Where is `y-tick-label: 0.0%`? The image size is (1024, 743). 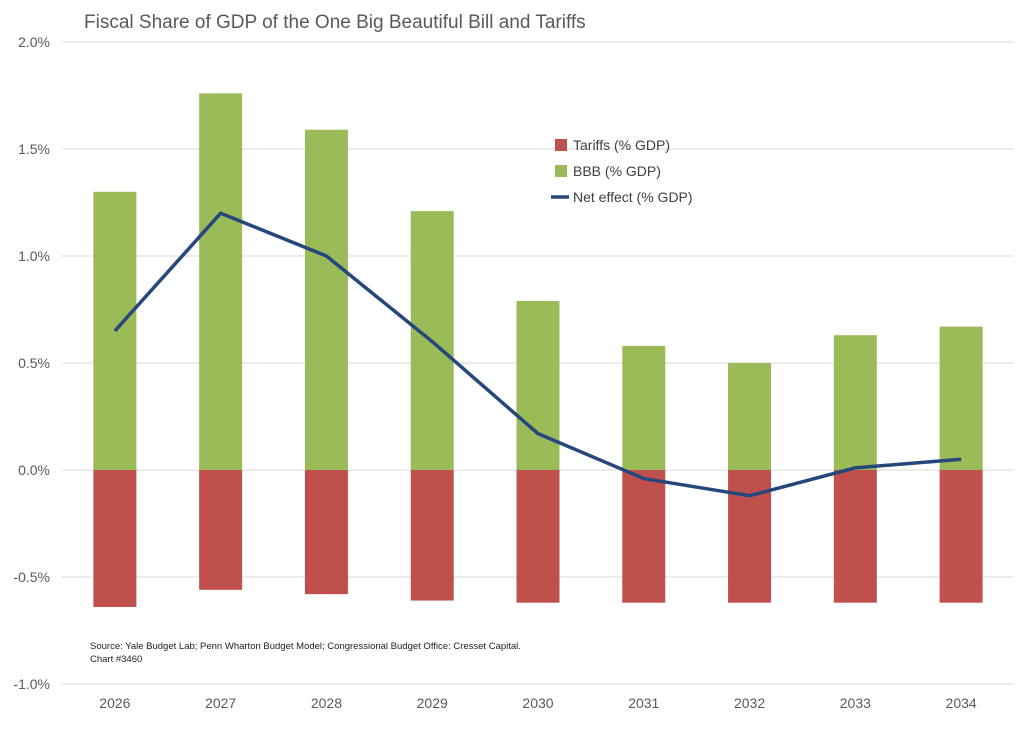 y-tick-label: 0.0% is located at coordinates (34, 470).